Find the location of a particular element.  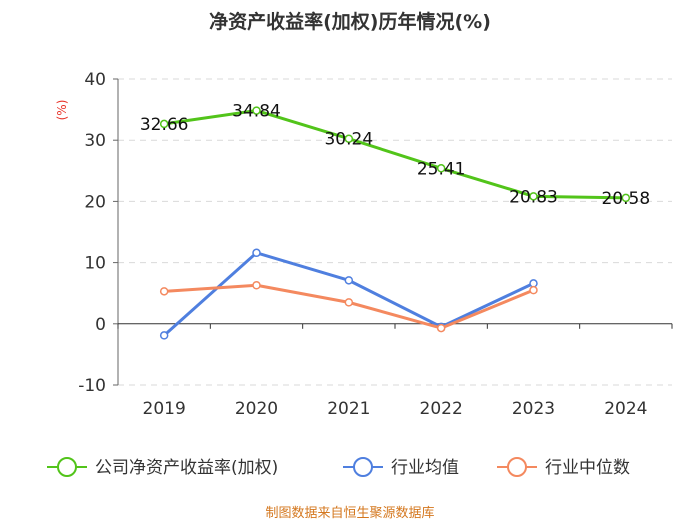

x-tick-label: 2021 is located at coordinates (348, 409).